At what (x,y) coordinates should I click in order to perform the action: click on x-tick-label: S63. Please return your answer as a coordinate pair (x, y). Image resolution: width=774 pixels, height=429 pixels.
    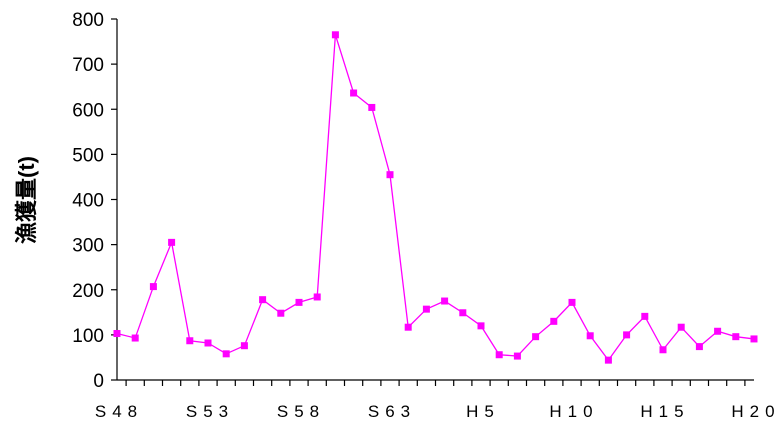
    Looking at the image, I should click on (392, 411).